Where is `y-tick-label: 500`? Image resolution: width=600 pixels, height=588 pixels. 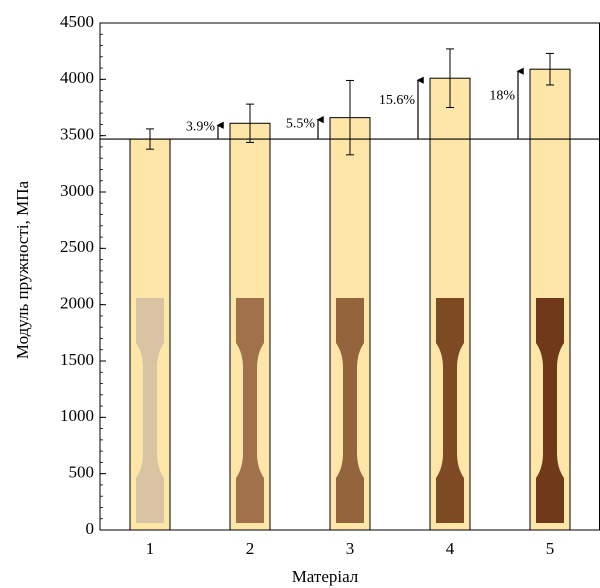 y-tick-label: 500 is located at coordinates (82, 472).